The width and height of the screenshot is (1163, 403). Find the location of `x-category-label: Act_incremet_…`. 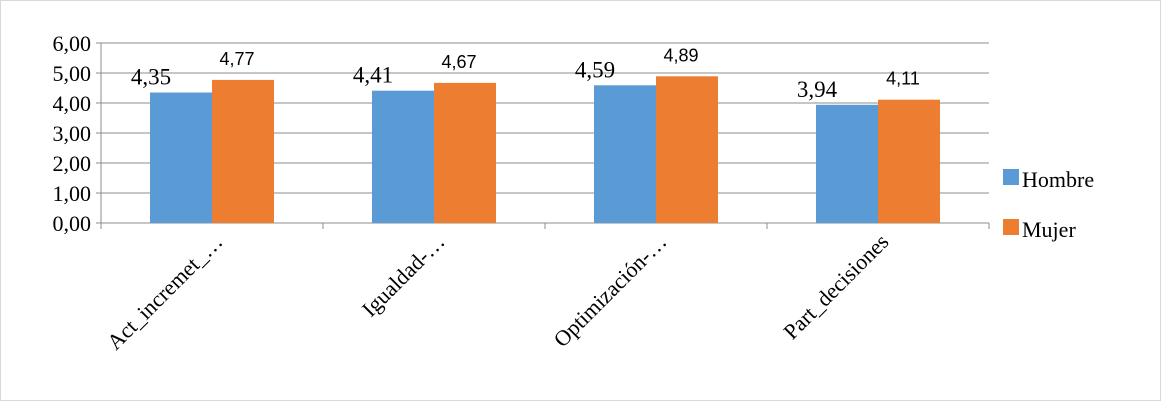

x-category-label: Act_incremet_… is located at coordinates (165, 292).